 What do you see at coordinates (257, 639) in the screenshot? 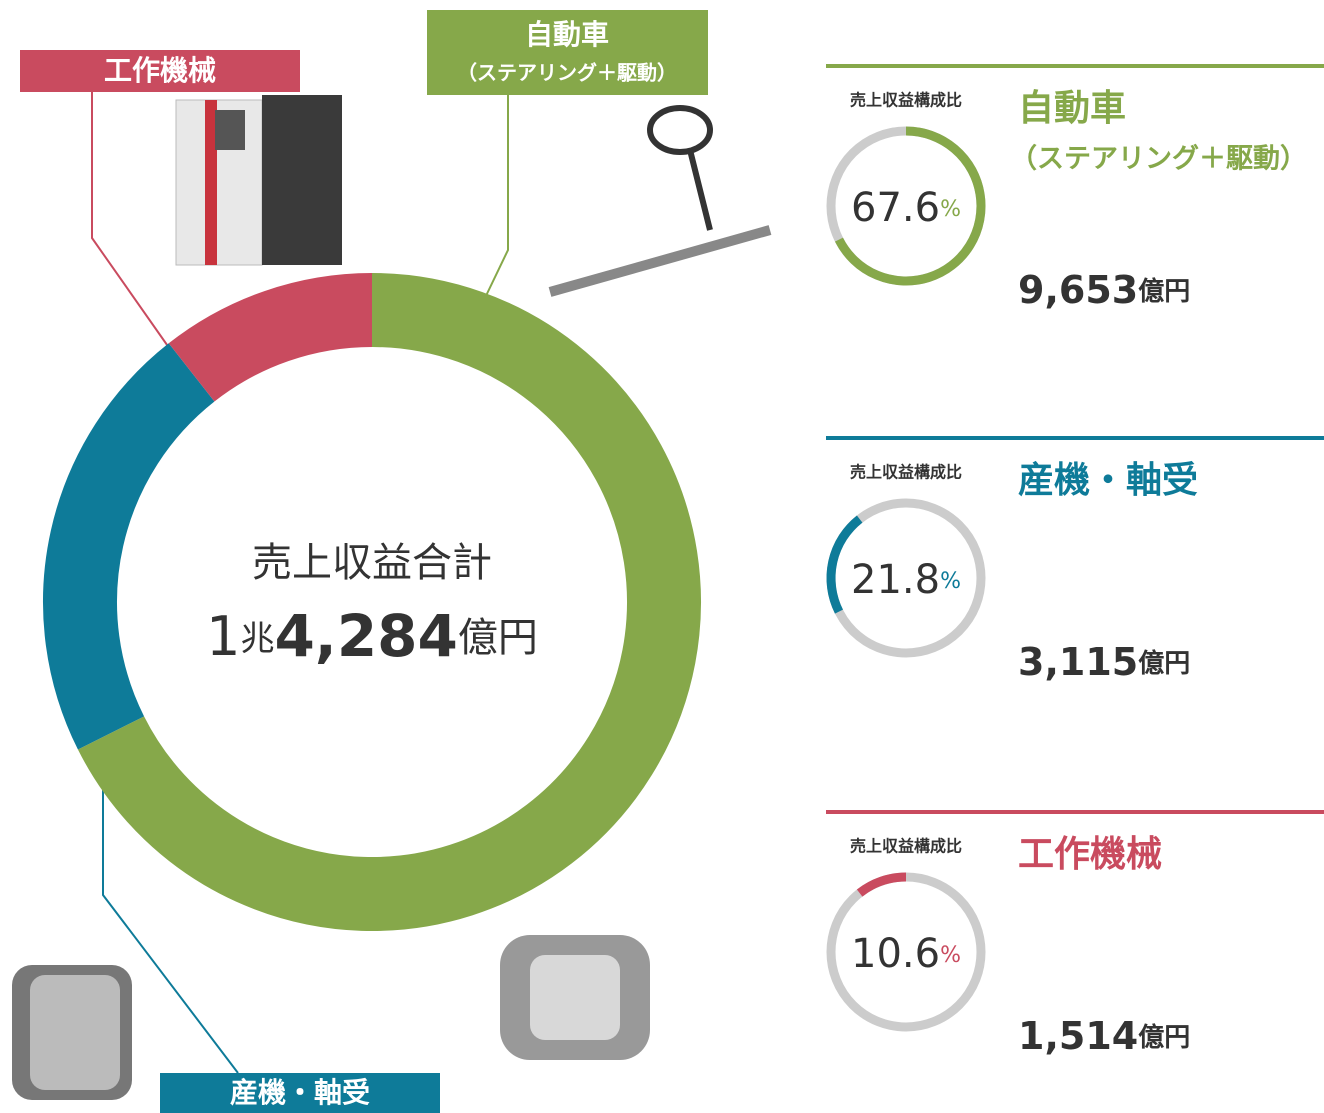
I see `total-part: 兆` at bounding box center [257, 639].